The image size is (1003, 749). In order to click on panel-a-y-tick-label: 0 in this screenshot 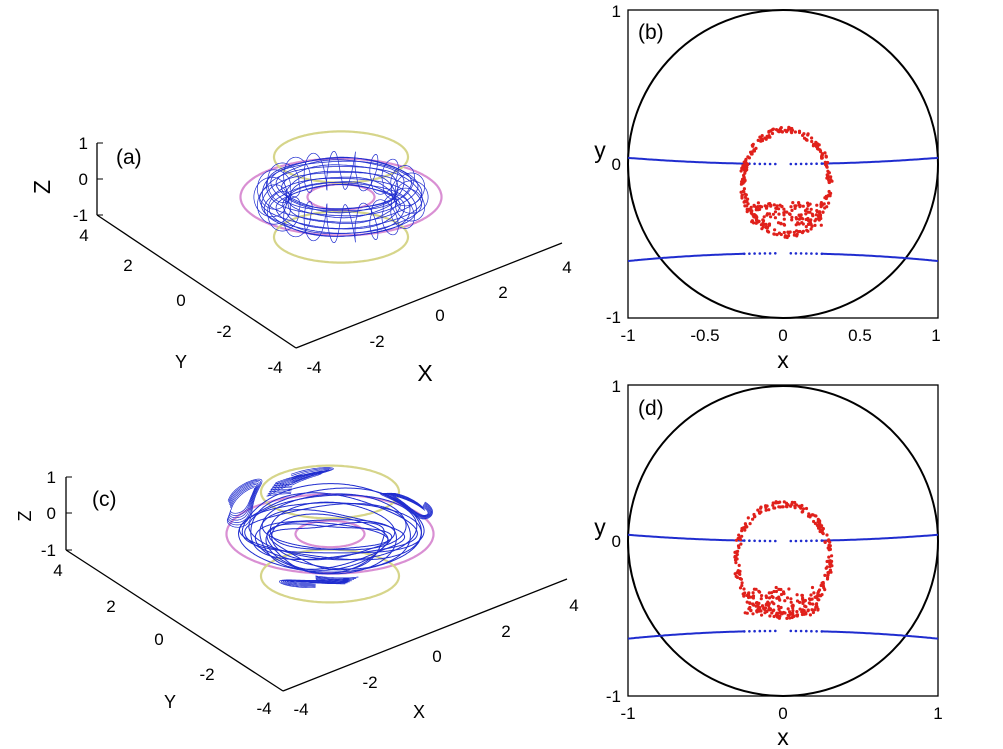, I will do `click(180, 300)`.